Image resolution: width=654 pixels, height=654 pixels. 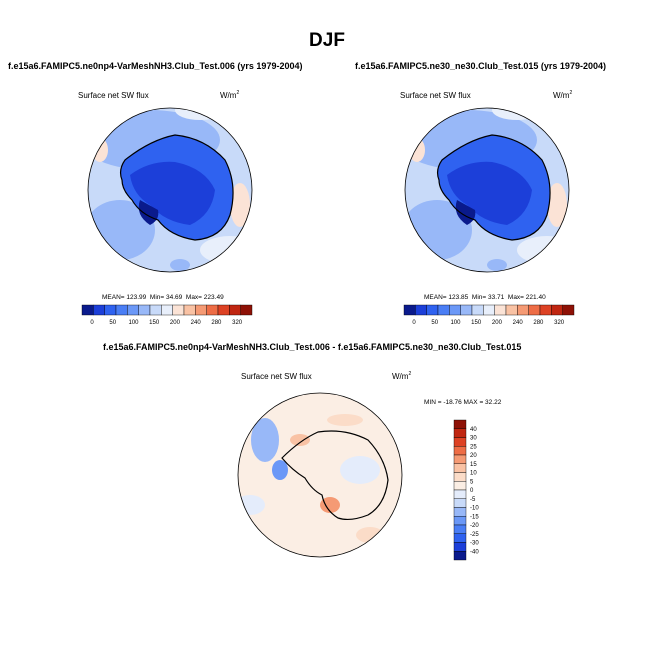 What do you see at coordinates (163, 297) in the screenshot?
I see `panel-1-stats: MEAN= 123.99 Min= 34.69 Max= 223.49` at bounding box center [163, 297].